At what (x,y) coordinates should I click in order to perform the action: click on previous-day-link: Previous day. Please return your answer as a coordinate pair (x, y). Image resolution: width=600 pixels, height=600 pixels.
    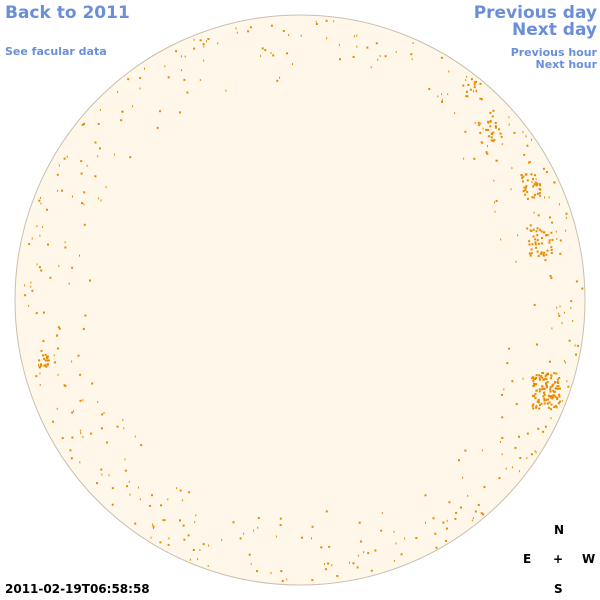
    Looking at the image, I should click on (535, 13).